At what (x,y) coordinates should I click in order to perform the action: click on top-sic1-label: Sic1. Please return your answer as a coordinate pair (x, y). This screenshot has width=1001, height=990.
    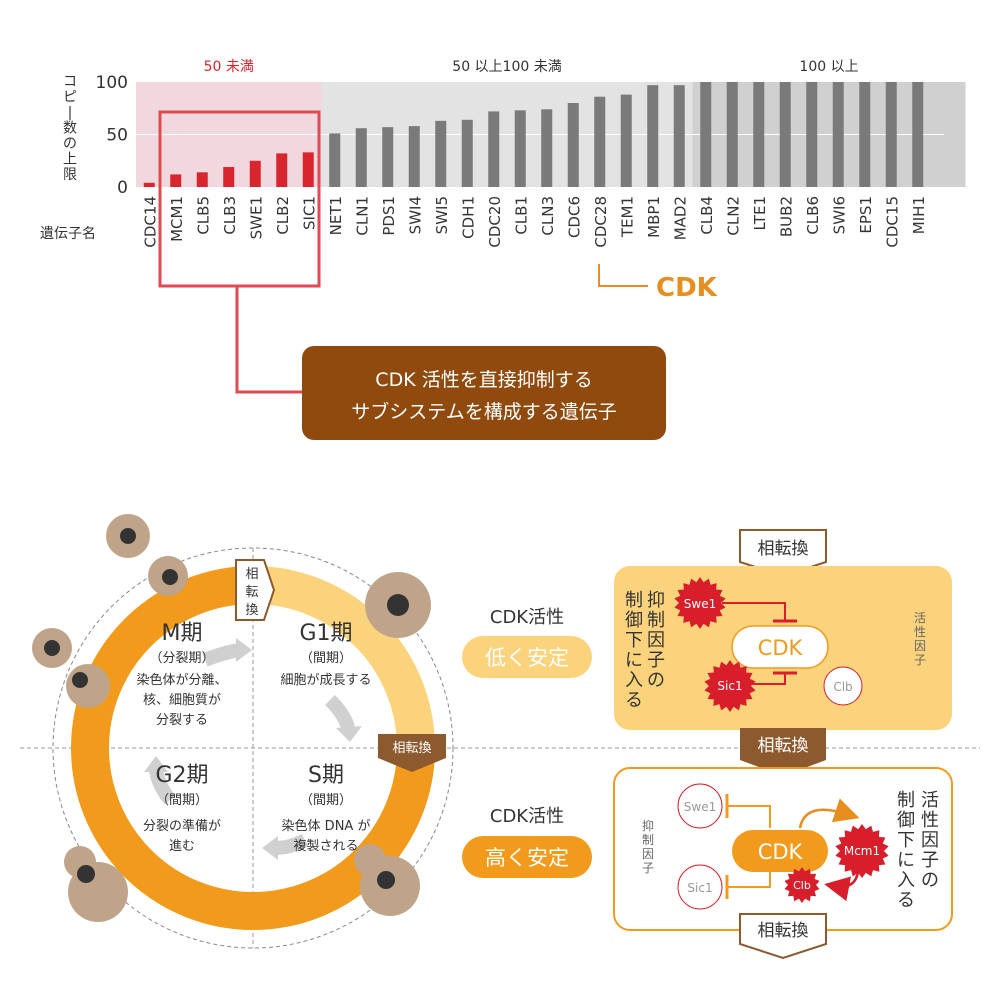
    Looking at the image, I should click on (729, 686).